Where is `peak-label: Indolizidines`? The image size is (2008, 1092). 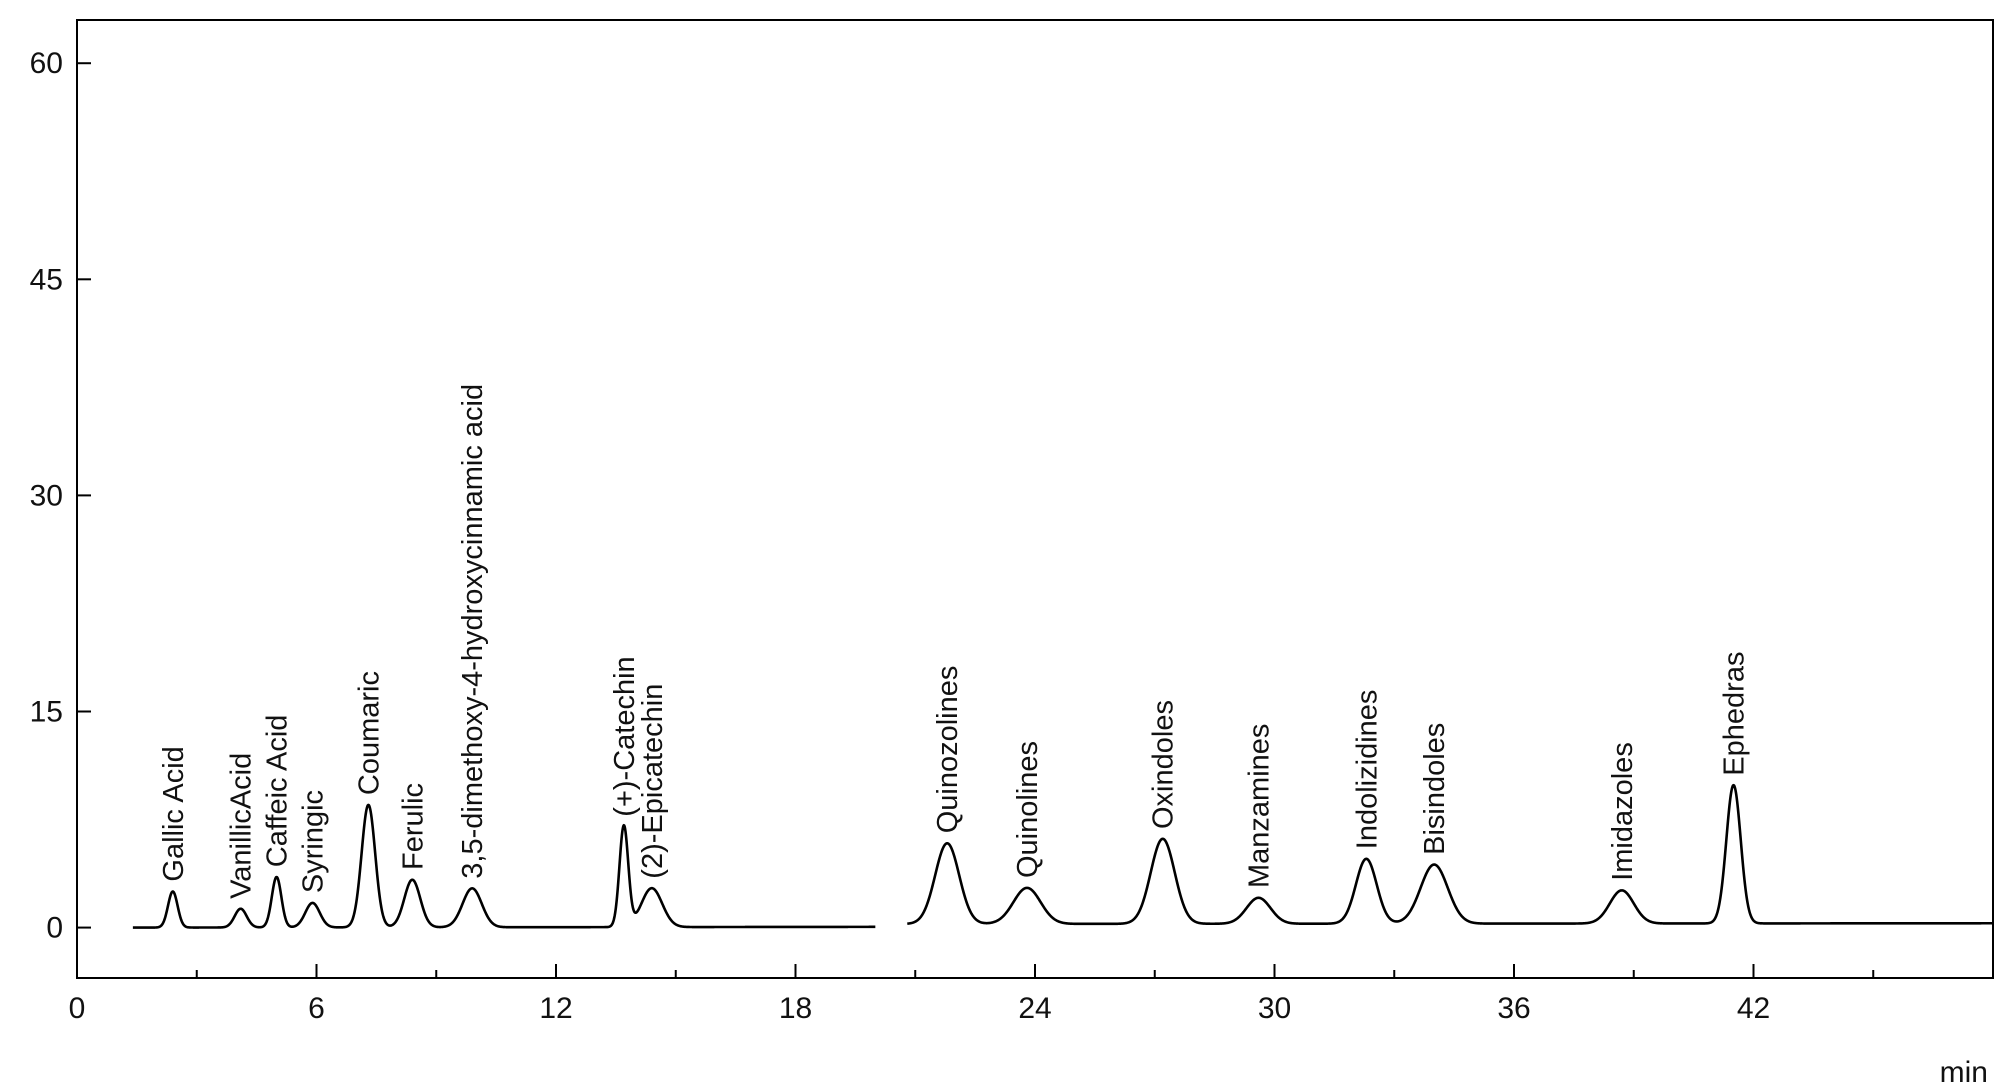 peak-label: Indolizidines is located at coordinates (1367, 770).